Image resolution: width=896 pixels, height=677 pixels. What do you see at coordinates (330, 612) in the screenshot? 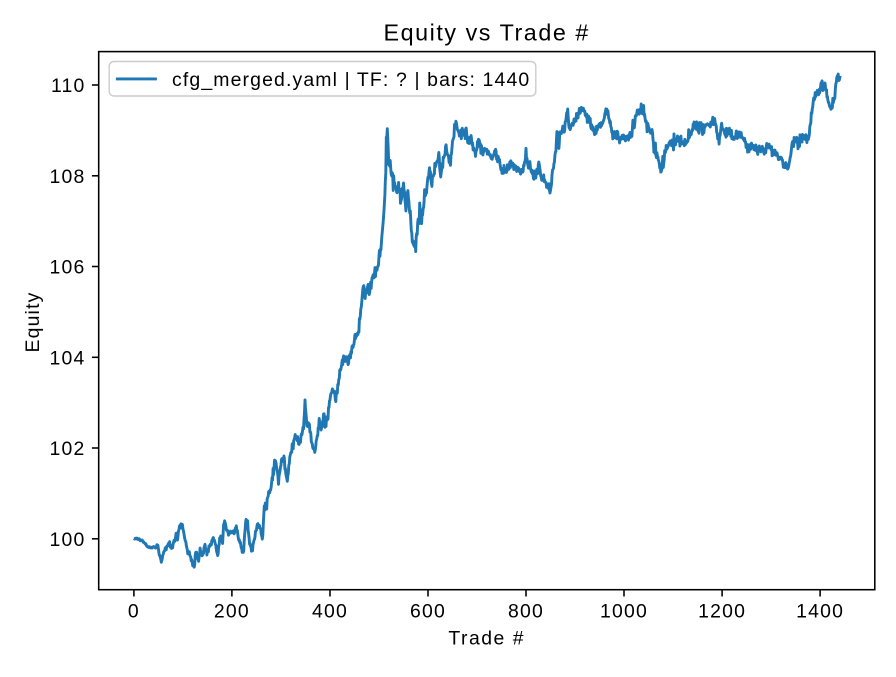
I see `svg-text: 400` at bounding box center [330, 612].